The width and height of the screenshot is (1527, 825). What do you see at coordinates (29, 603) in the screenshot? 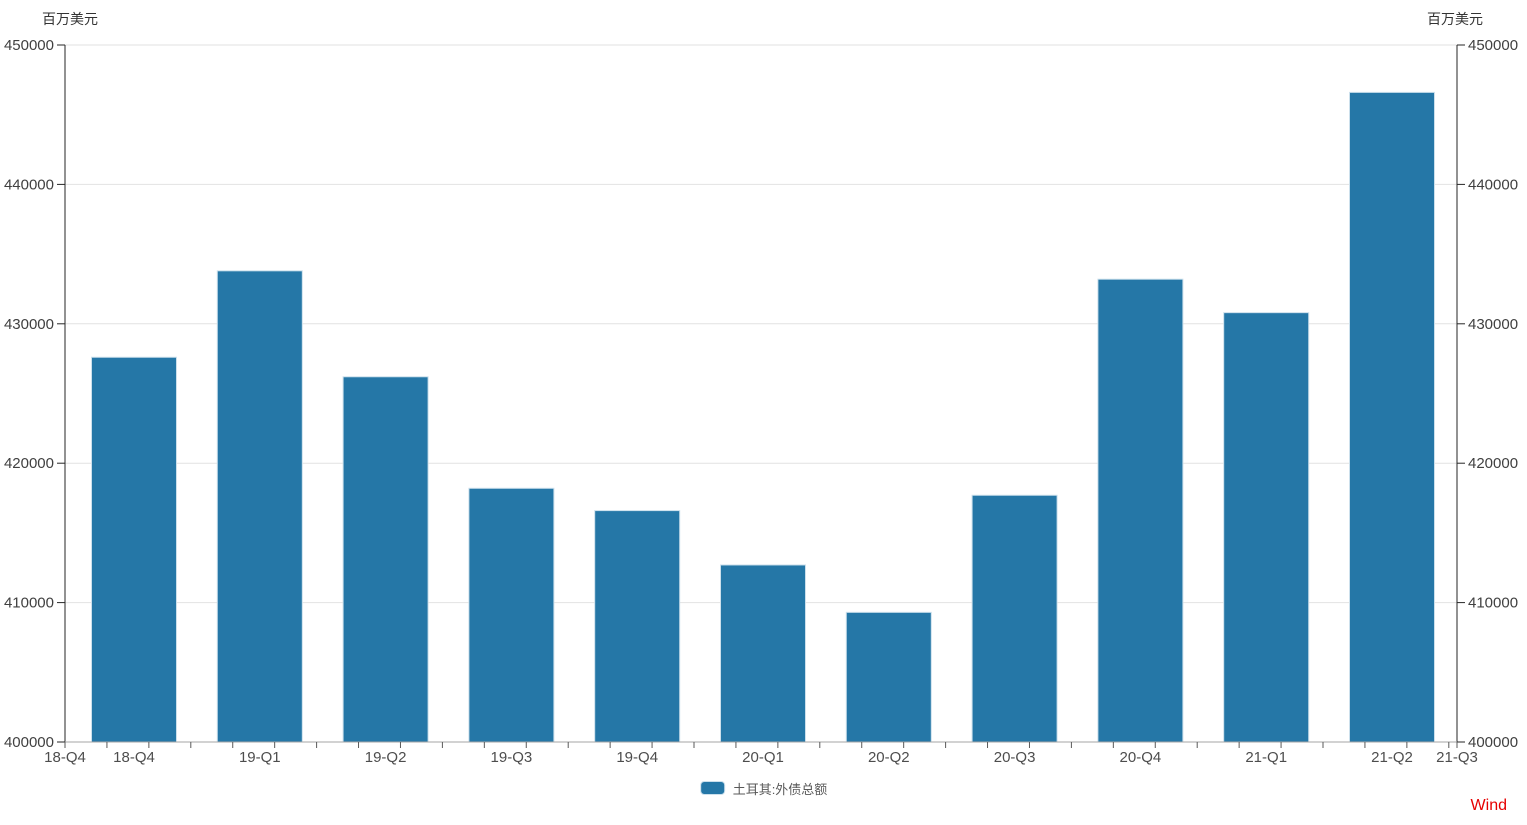
I see `y-axis-tick-label-left: 410000` at bounding box center [29, 603].